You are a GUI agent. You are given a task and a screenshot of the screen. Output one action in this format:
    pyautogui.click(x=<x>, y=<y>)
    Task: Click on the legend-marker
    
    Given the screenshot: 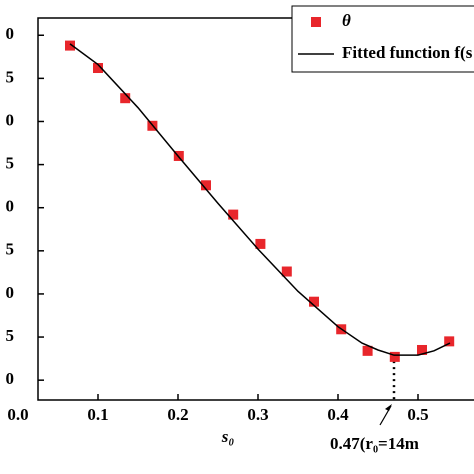 What is the action you would take?
    pyautogui.click(x=316, y=22)
    